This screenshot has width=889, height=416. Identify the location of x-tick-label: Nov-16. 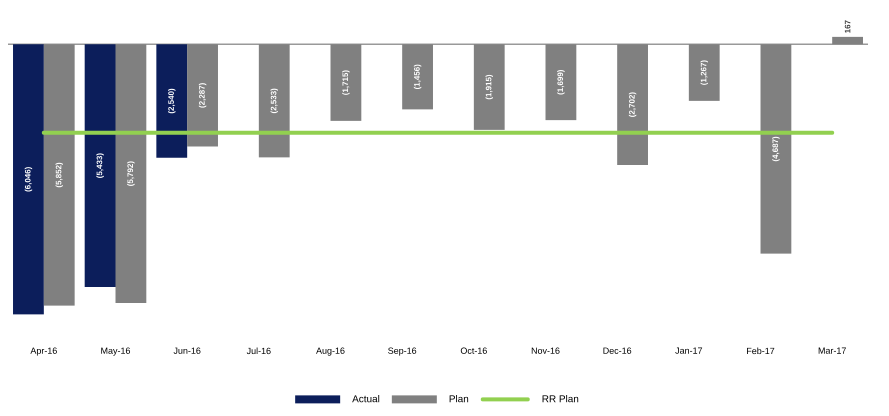
(546, 351).